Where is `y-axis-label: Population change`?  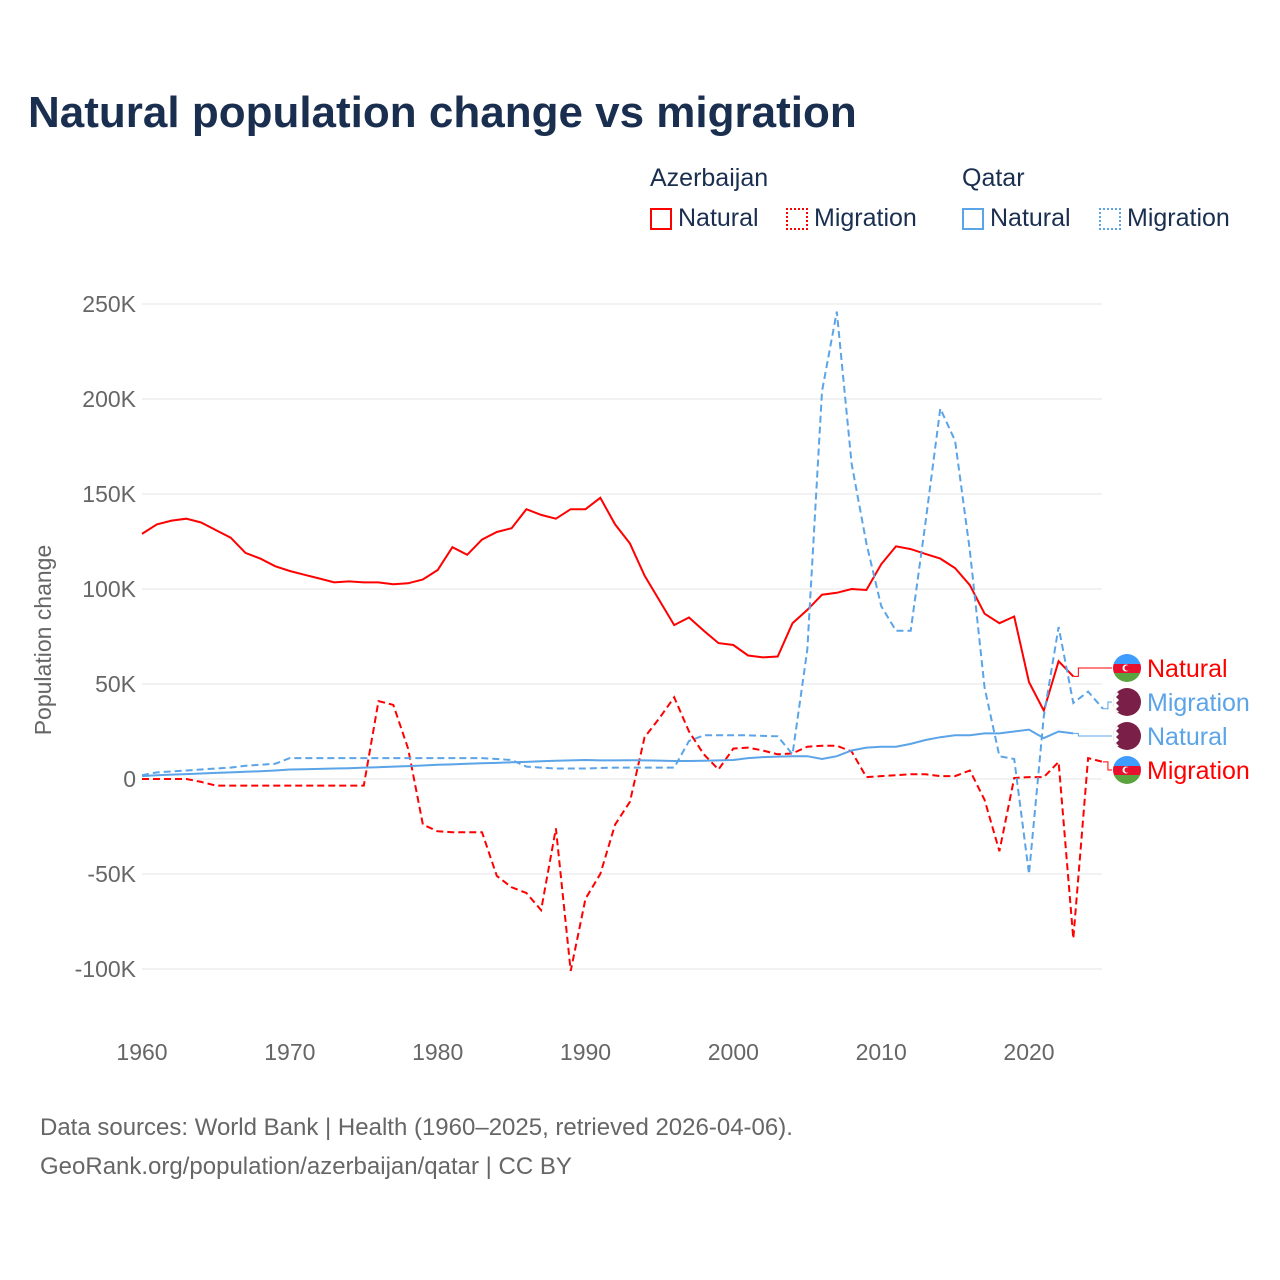 y-axis-label: Population change is located at coordinates (43, 640).